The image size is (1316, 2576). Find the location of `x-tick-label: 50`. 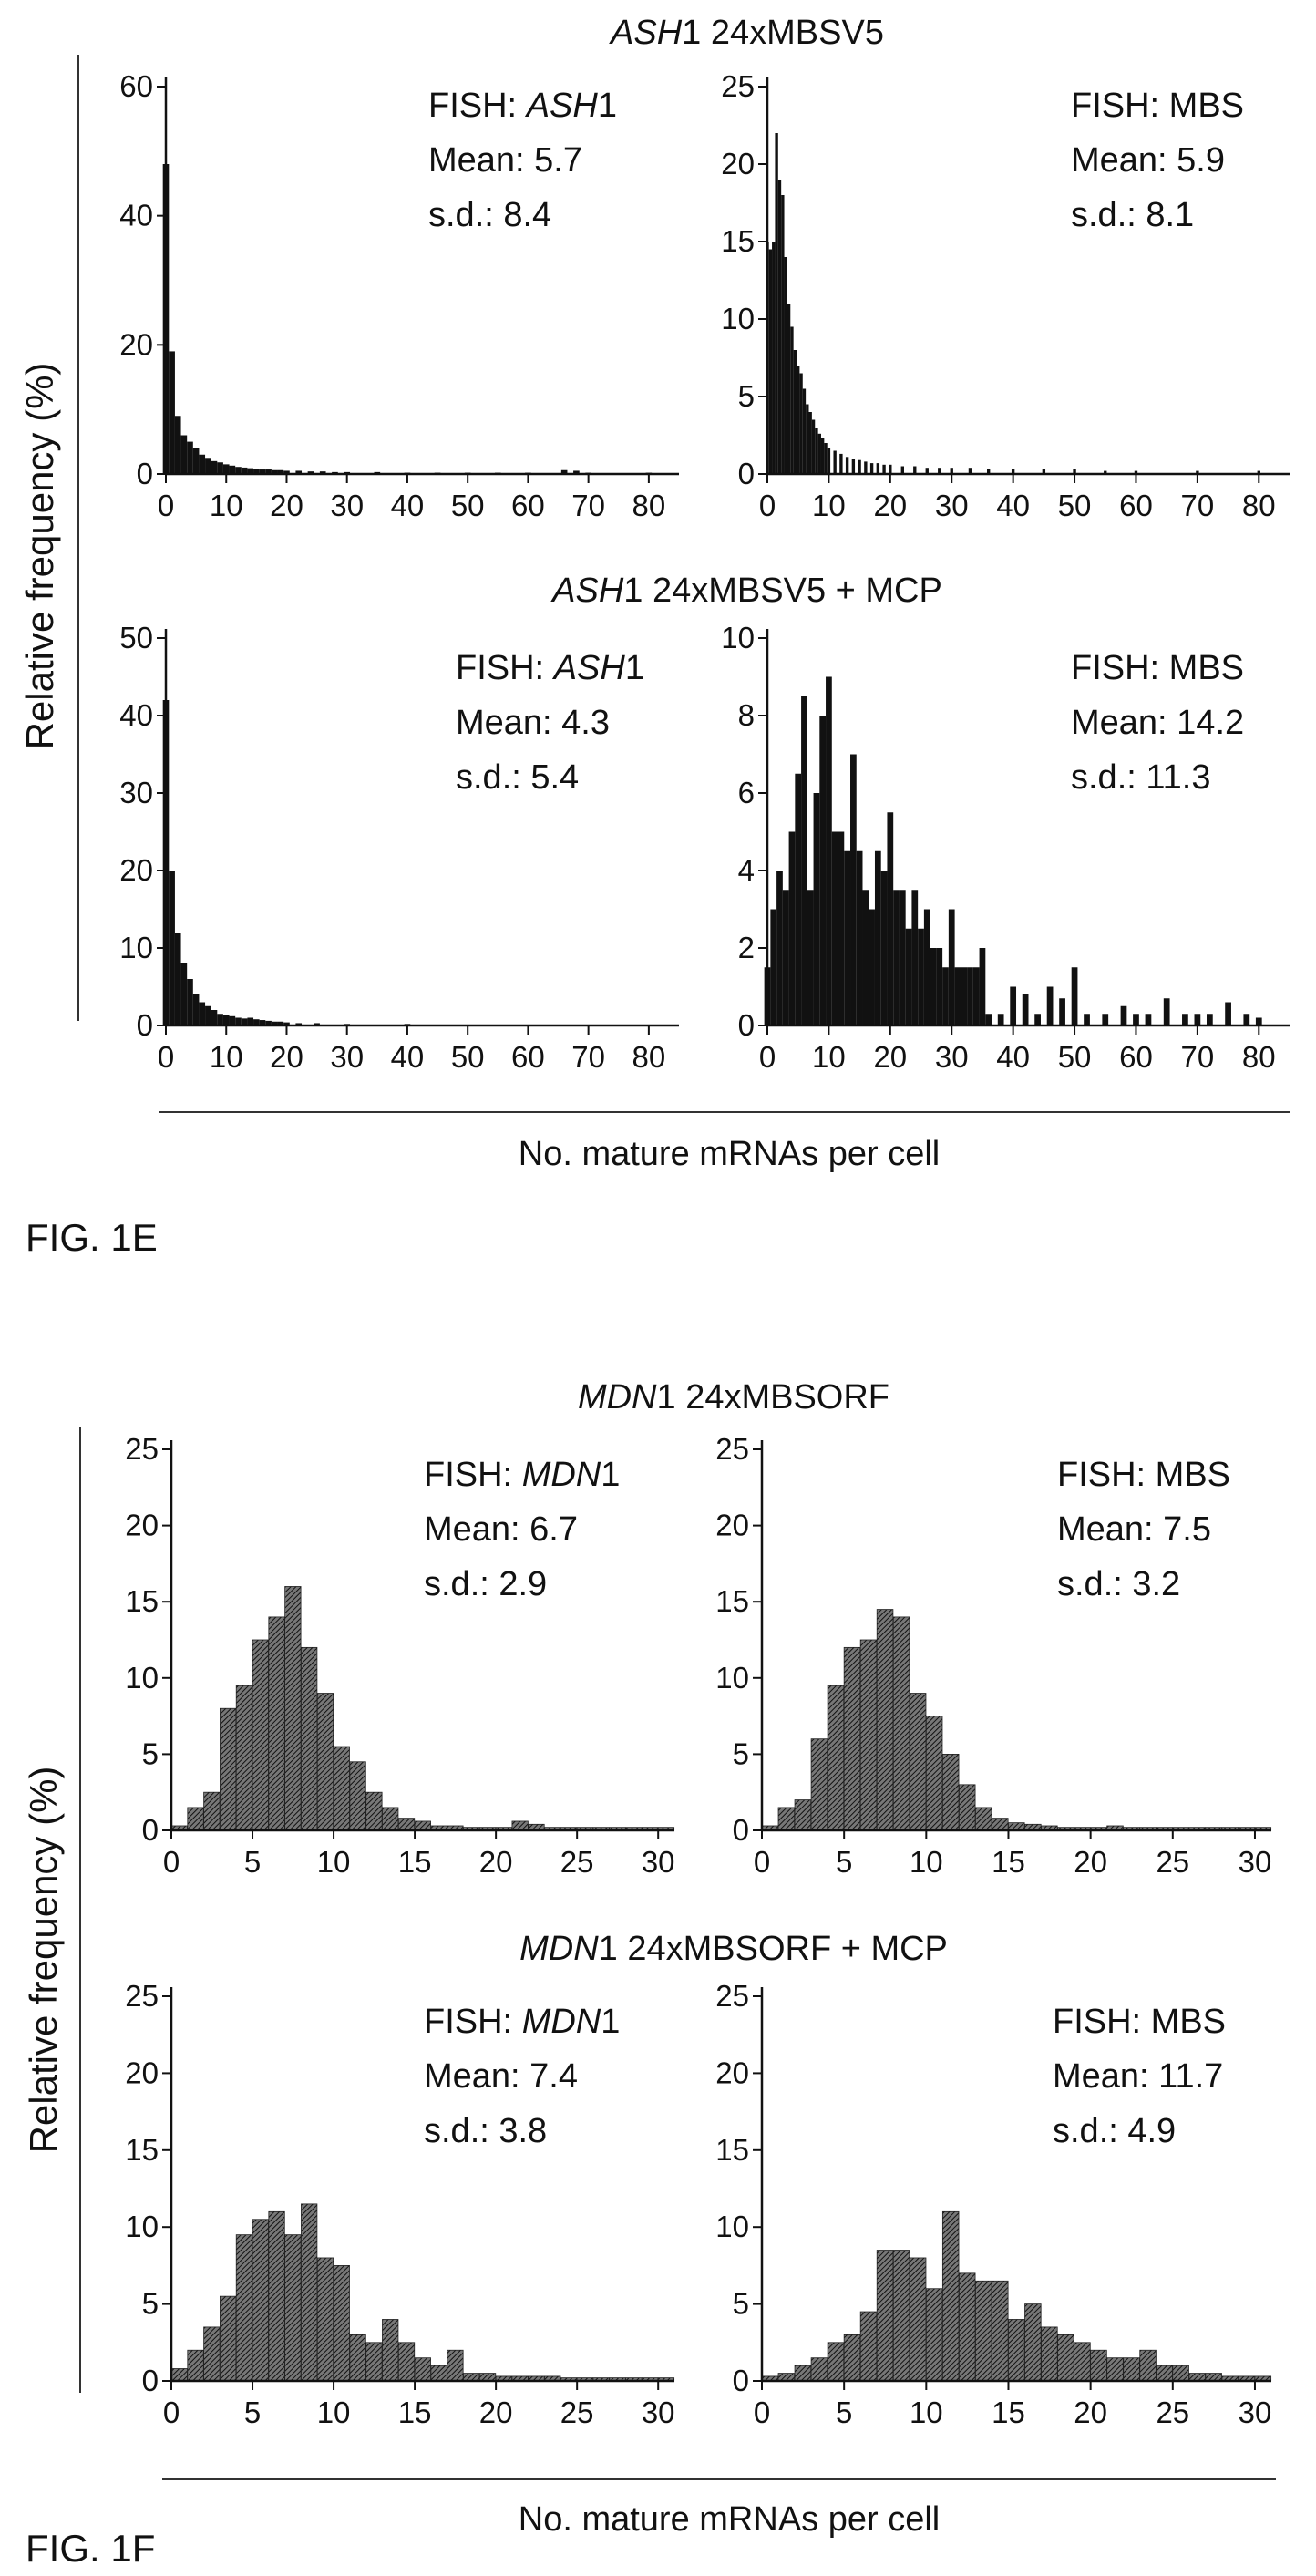

x-tick-label: 50 is located at coordinates (1075, 1057).